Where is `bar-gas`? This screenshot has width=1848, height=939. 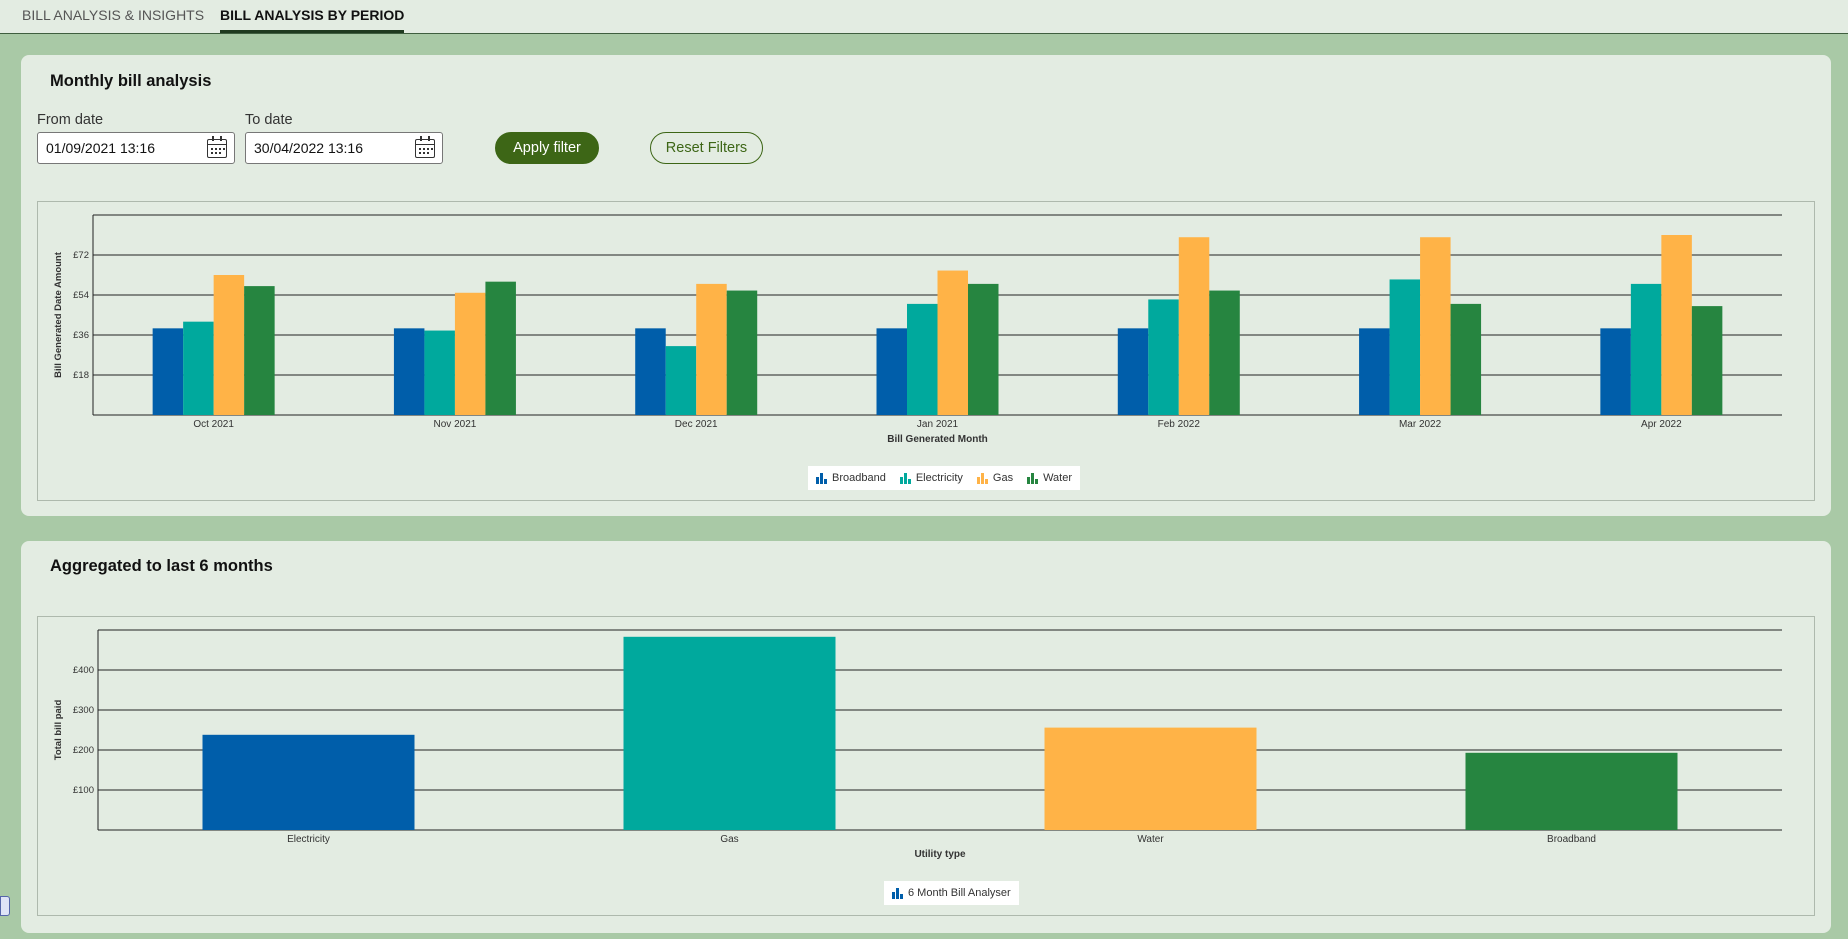
bar-gas is located at coordinates (729, 733).